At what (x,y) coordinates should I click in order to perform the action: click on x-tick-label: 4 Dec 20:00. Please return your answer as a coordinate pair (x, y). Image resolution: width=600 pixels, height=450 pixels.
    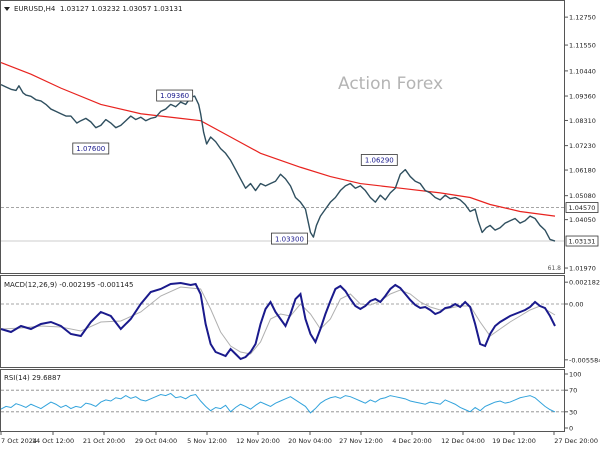
    Looking at the image, I should click on (412, 441).